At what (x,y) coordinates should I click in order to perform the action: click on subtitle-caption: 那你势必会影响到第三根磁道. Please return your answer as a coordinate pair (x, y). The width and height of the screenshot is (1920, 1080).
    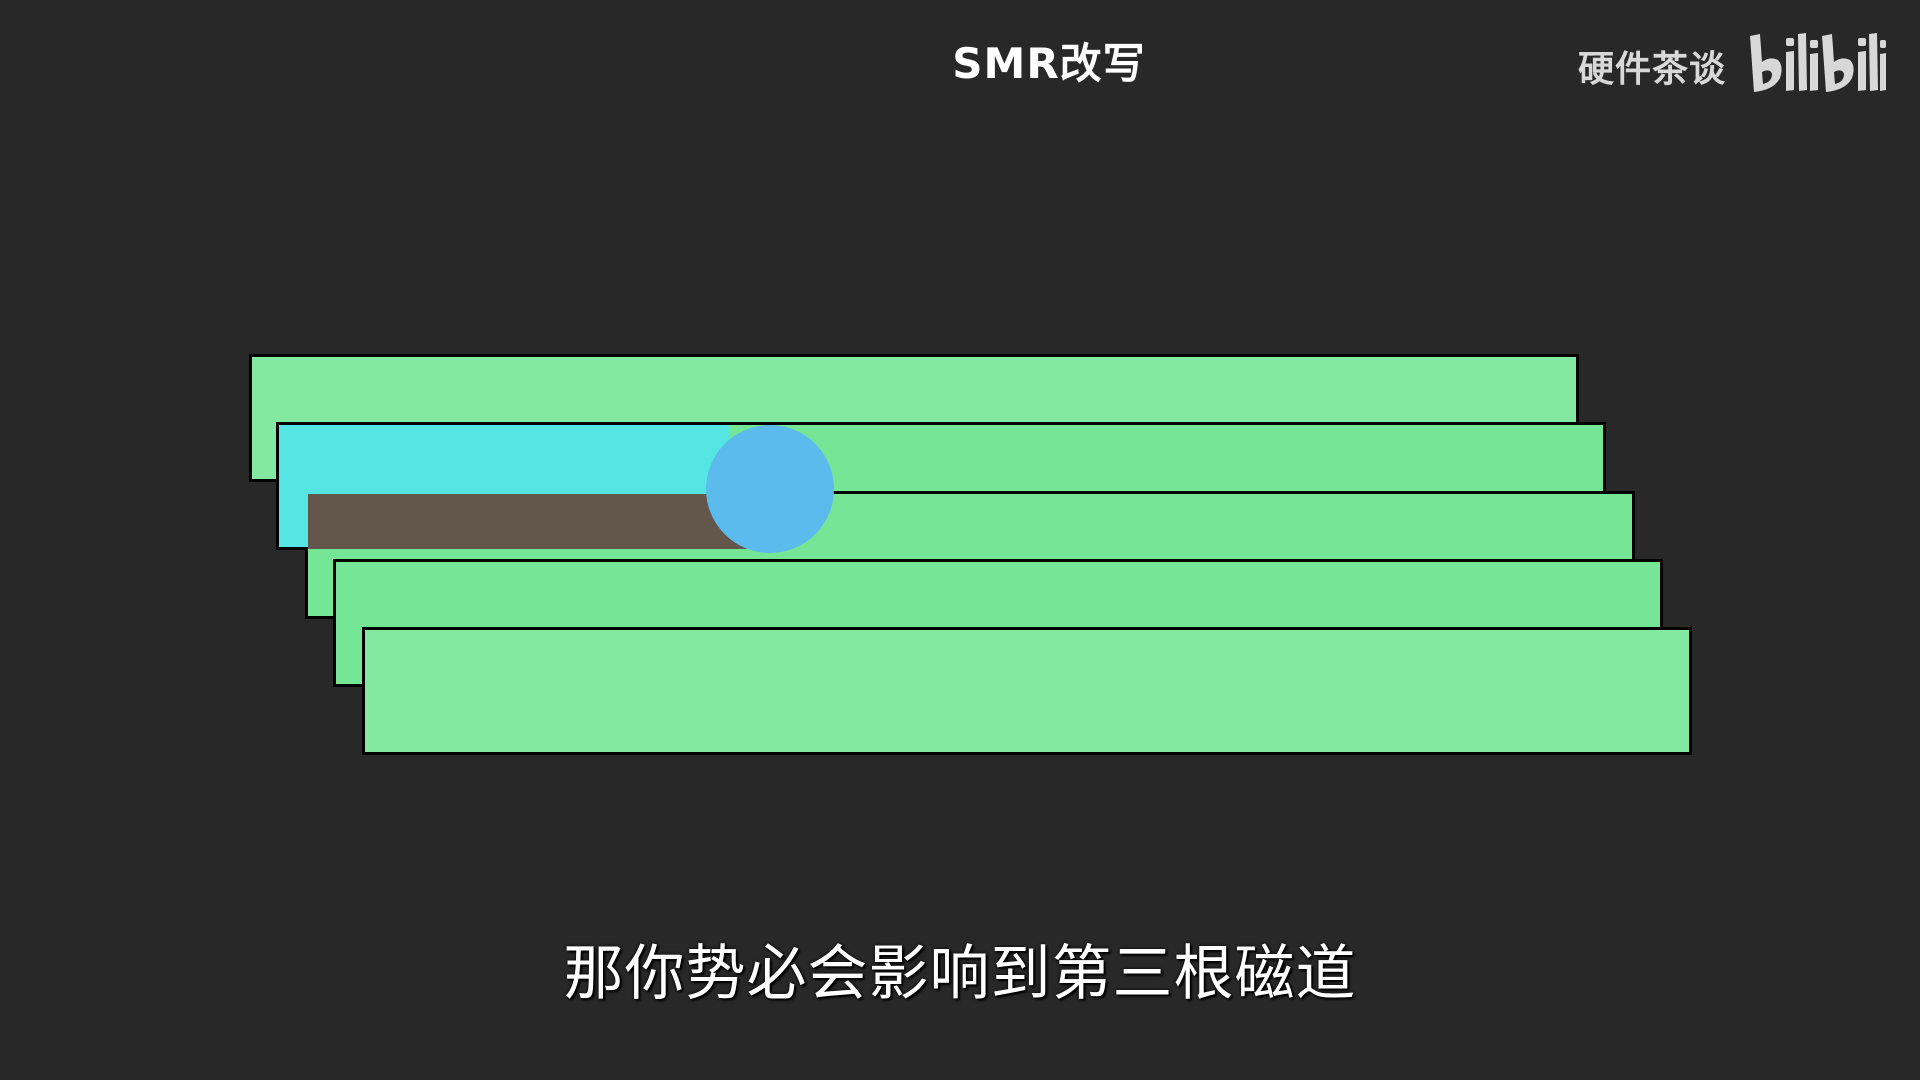
    Looking at the image, I should click on (960, 974).